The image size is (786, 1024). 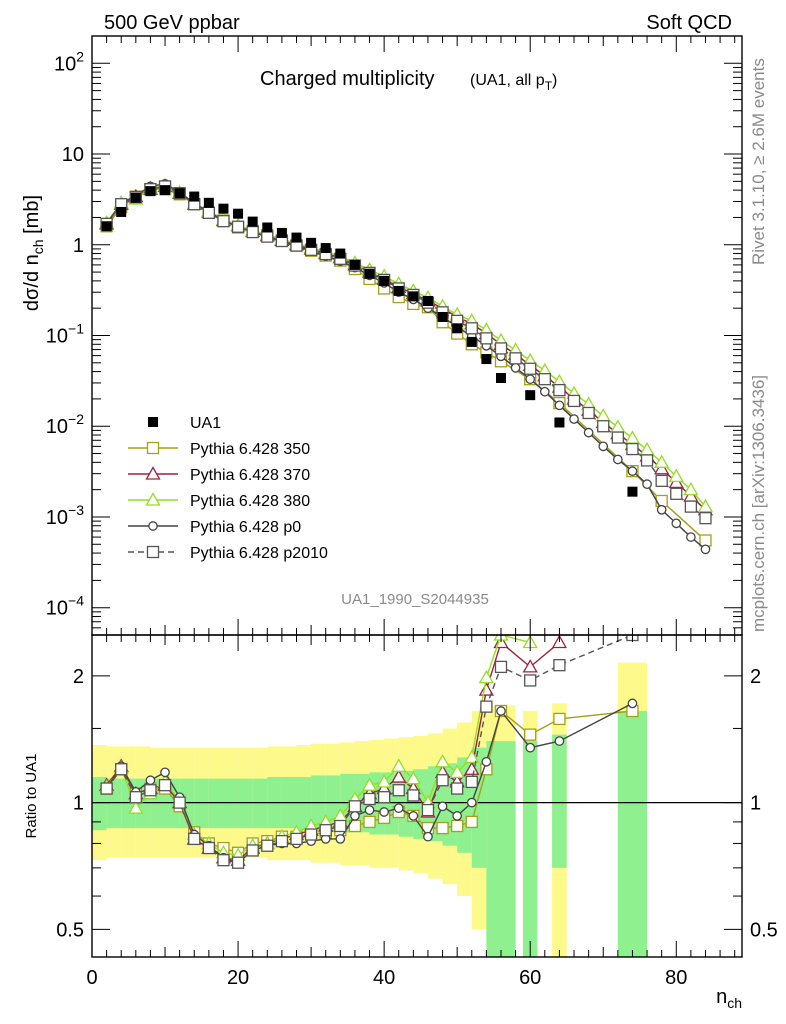 I want to click on legend-item: Pythia 6.428 350, so click(x=219, y=449).